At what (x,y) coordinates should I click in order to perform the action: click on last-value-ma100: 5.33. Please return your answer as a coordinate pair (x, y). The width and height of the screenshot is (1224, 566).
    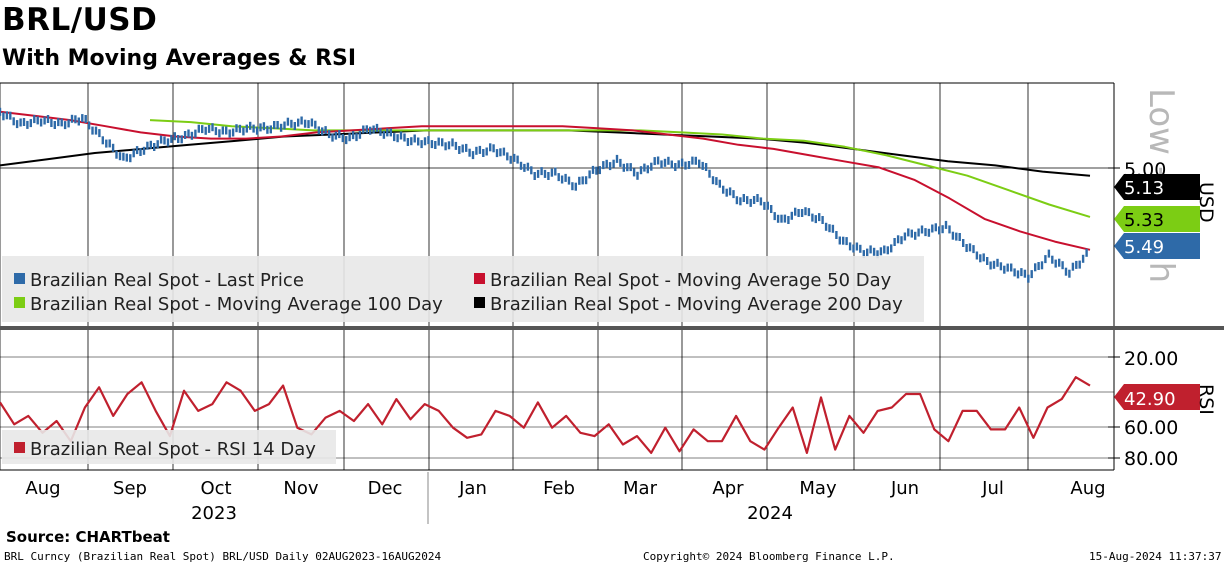
    Looking at the image, I should click on (1144, 220).